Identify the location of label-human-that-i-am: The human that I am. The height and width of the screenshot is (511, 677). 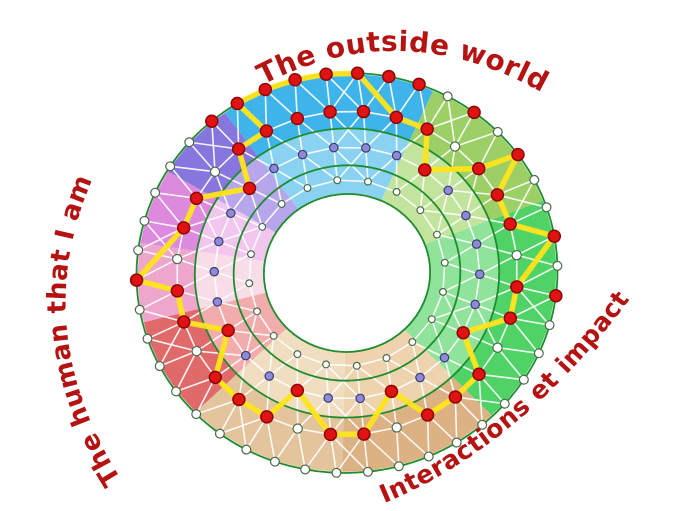
(85, 331).